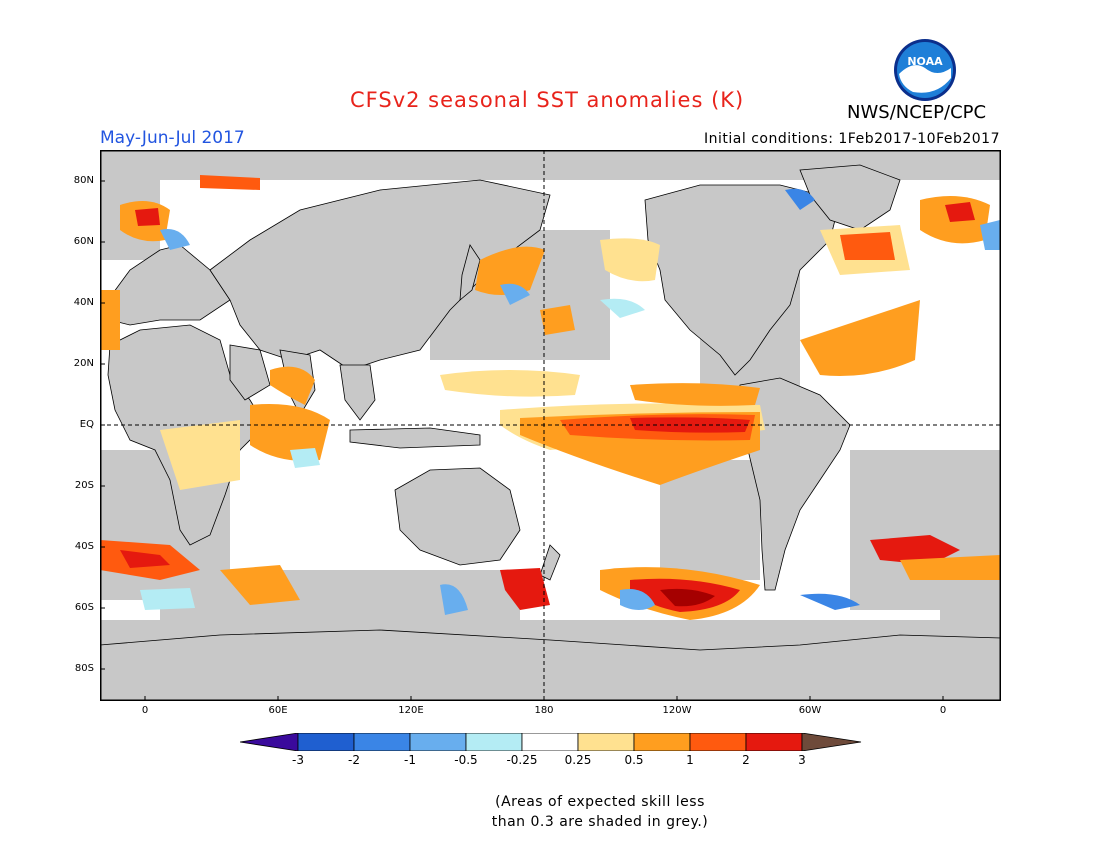 The width and height of the screenshot is (1100, 850). What do you see at coordinates (925, 61) in the screenshot?
I see `noaa-logo-text: NOAA` at bounding box center [925, 61].